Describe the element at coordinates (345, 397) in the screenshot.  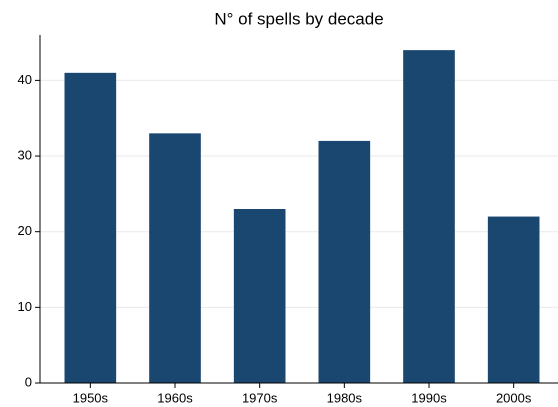
I see `x-tick-label: 1980s` at that location.